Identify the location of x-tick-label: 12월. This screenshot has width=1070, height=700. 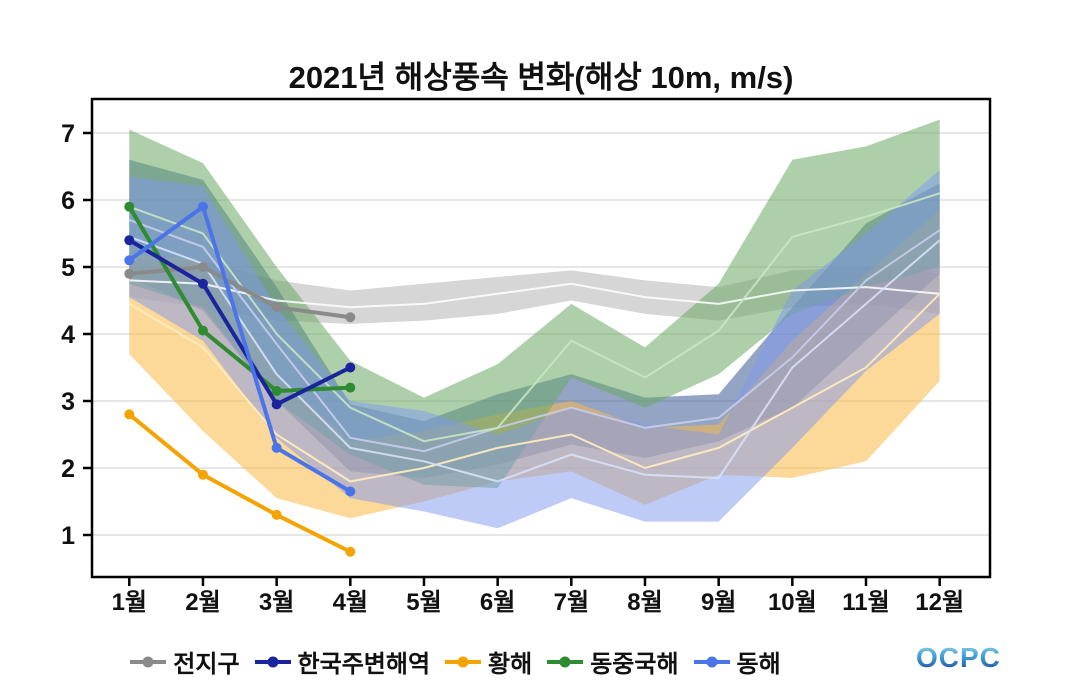
(939, 602).